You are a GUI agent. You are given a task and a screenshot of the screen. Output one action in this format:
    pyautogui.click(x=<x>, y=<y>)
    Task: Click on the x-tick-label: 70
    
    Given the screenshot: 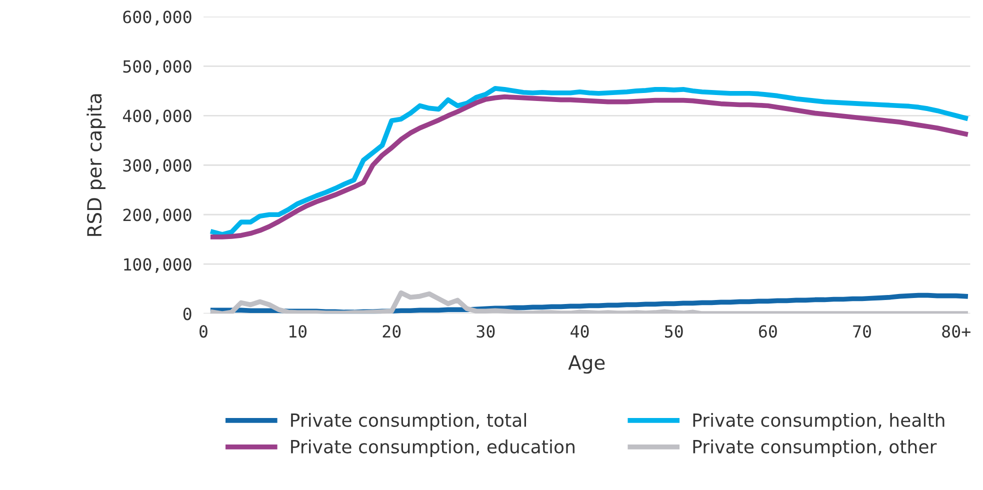 What is the action you would take?
    pyautogui.click(x=862, y=331)
    